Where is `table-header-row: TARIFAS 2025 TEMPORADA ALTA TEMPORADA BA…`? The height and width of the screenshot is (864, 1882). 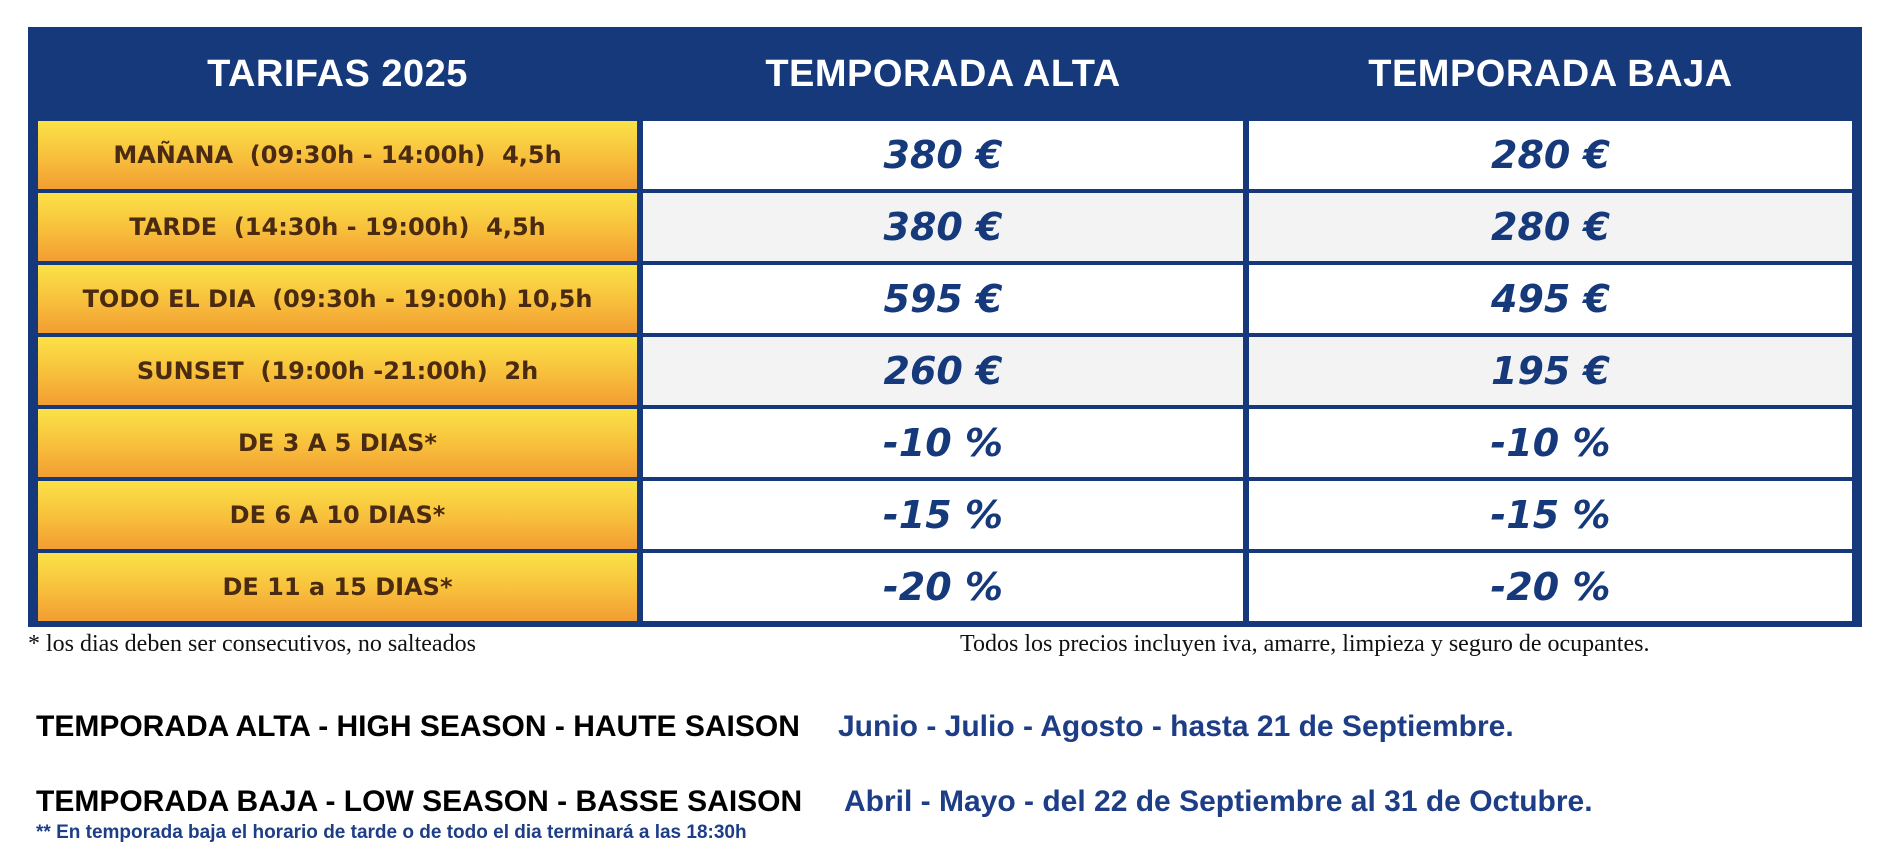 table-header-row: TARIFAS 2025 TEMPORADA ALTA TEMPORADA BA… is located at coordinates (945, 74).